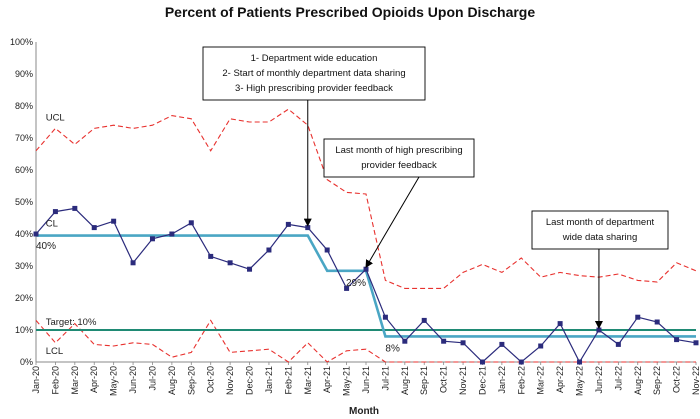 The height and width of the screenshot is (419, 700). I want to click on x-tick-label: Oct-20, so click(211, 379).